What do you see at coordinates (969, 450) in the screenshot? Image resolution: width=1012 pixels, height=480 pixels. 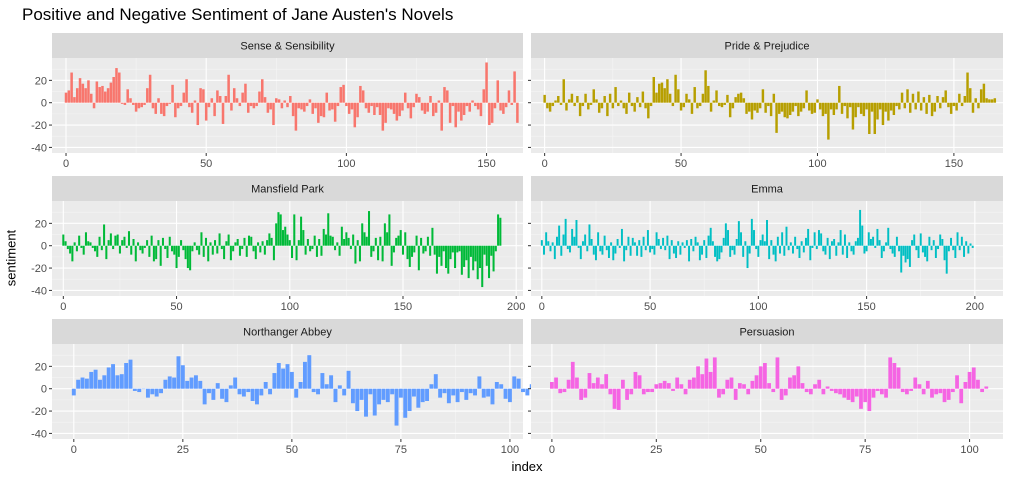 I see `facet-5-x-tick-label: 100` at bounding box center [969, 450].